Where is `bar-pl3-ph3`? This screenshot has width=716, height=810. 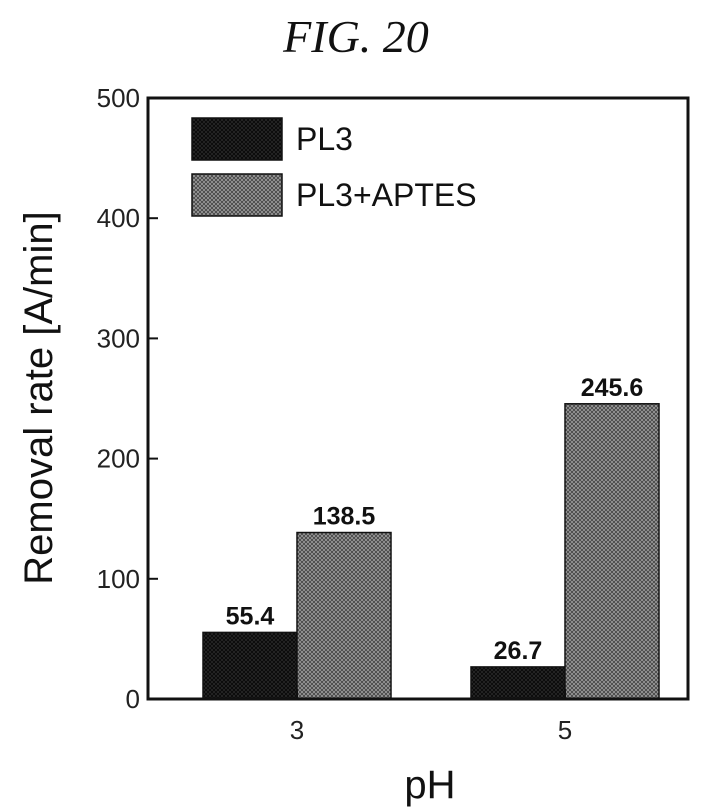
bar-pl3-ph3 is located at coordinates (250, 665).